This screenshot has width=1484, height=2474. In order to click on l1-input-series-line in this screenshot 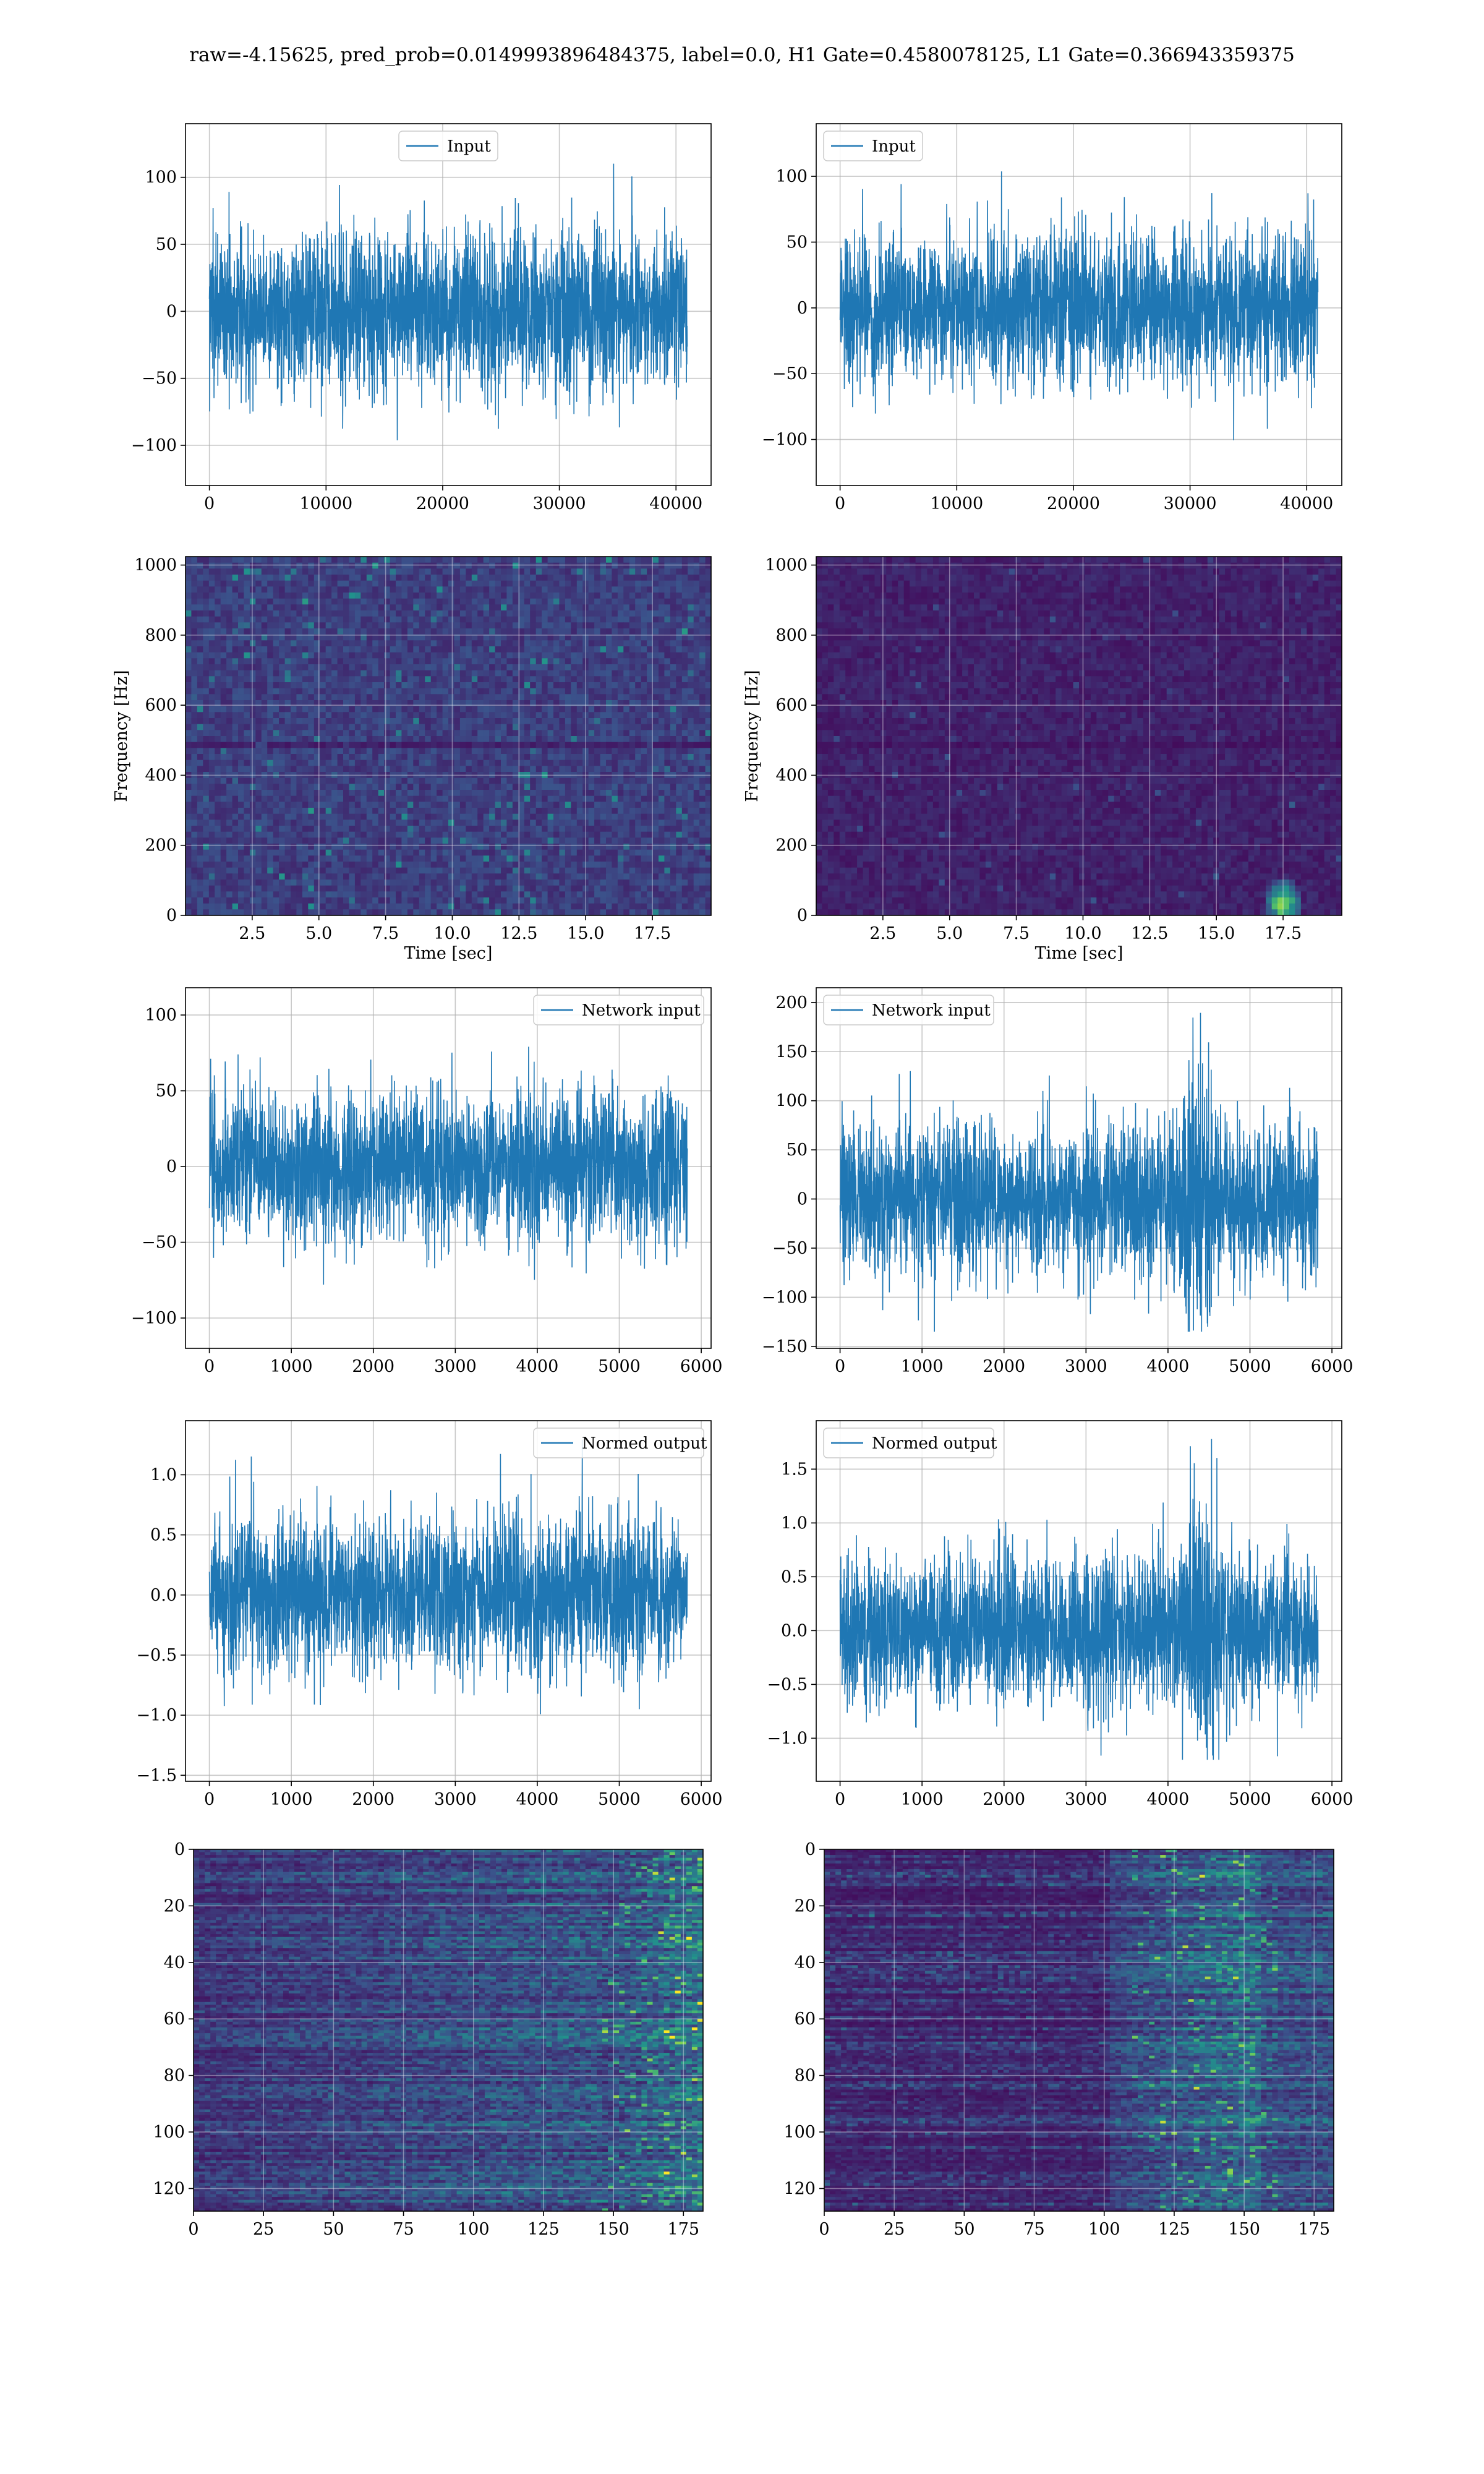, I will do `click(1079, 305)`.